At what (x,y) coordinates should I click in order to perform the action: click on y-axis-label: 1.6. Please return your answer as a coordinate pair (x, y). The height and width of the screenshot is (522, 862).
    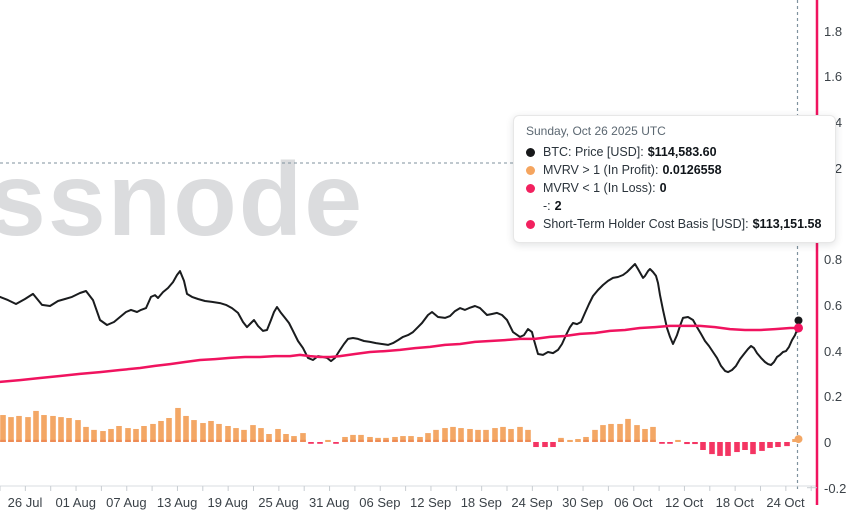
    Looking at the image, I should click on (833, 77).